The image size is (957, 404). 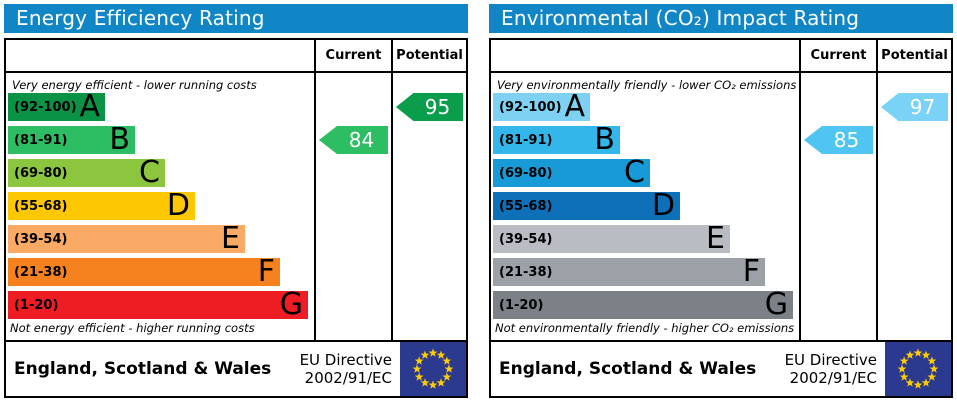 What do you see at coordinates (913, 206) in the screenshot?
I see `potential-column: 97` at bounding box center [913, 206].